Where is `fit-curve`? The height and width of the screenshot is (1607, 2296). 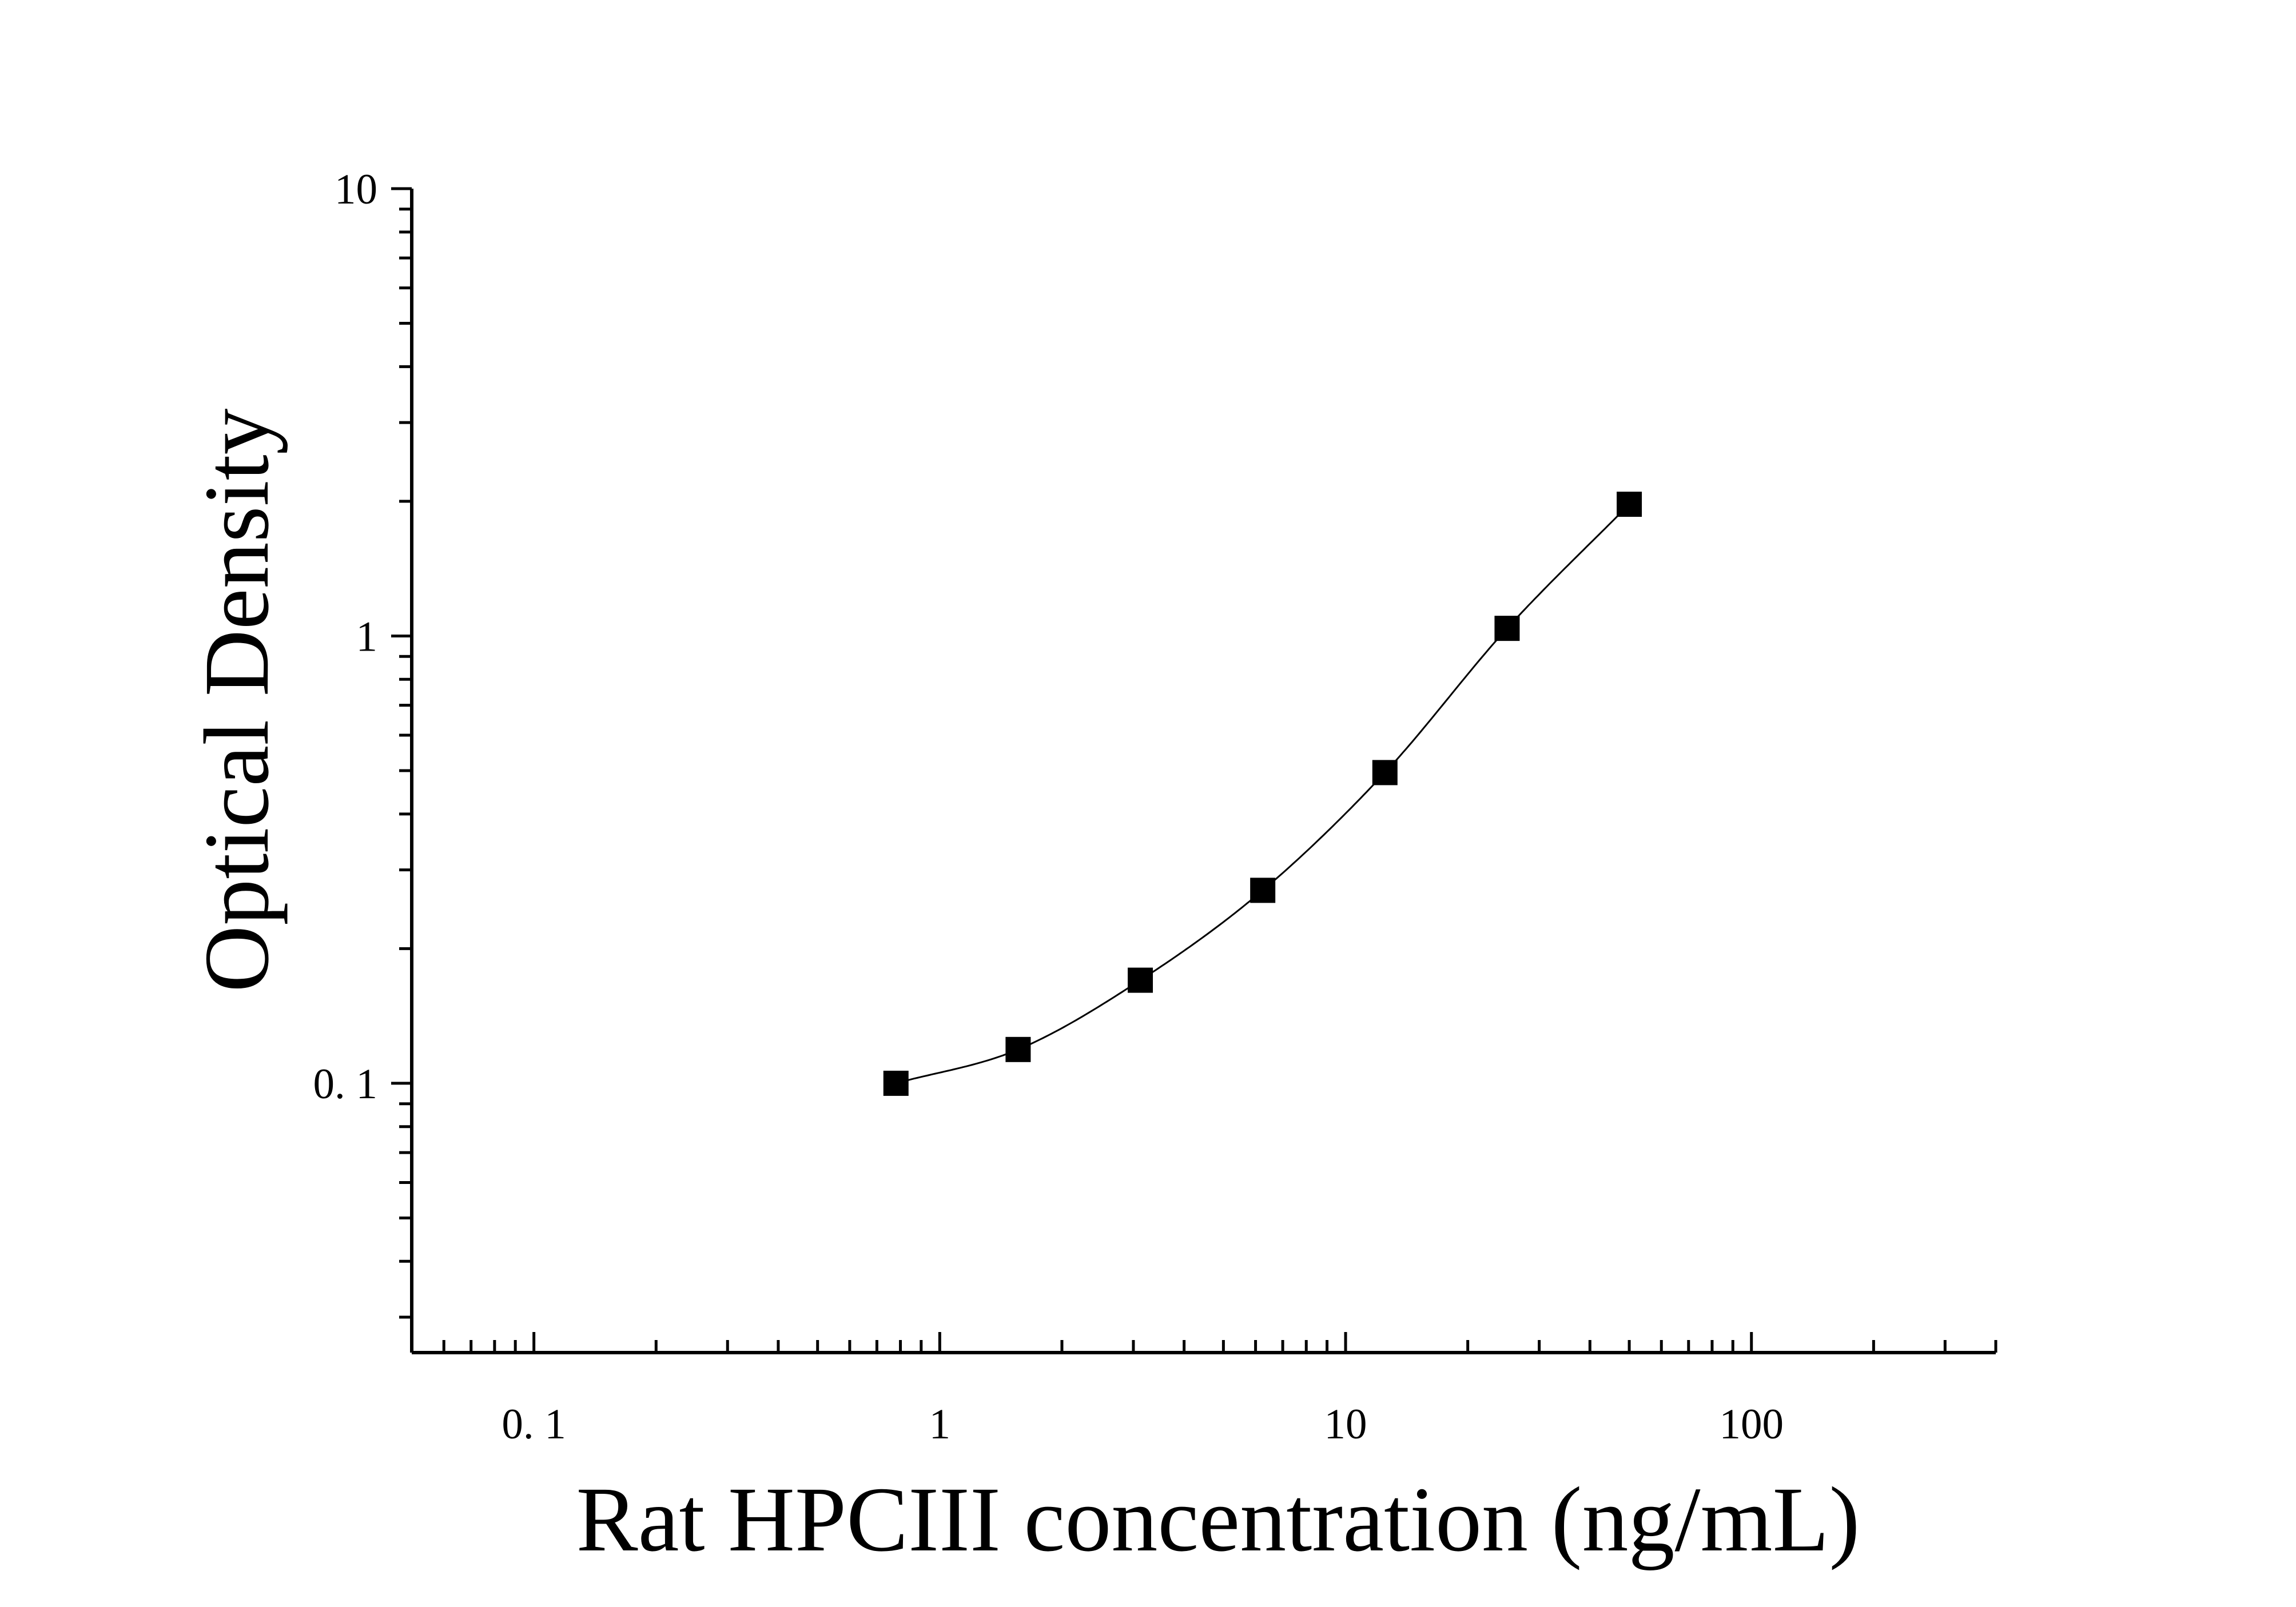
fit-curve is located at coordinates (1263, 793).